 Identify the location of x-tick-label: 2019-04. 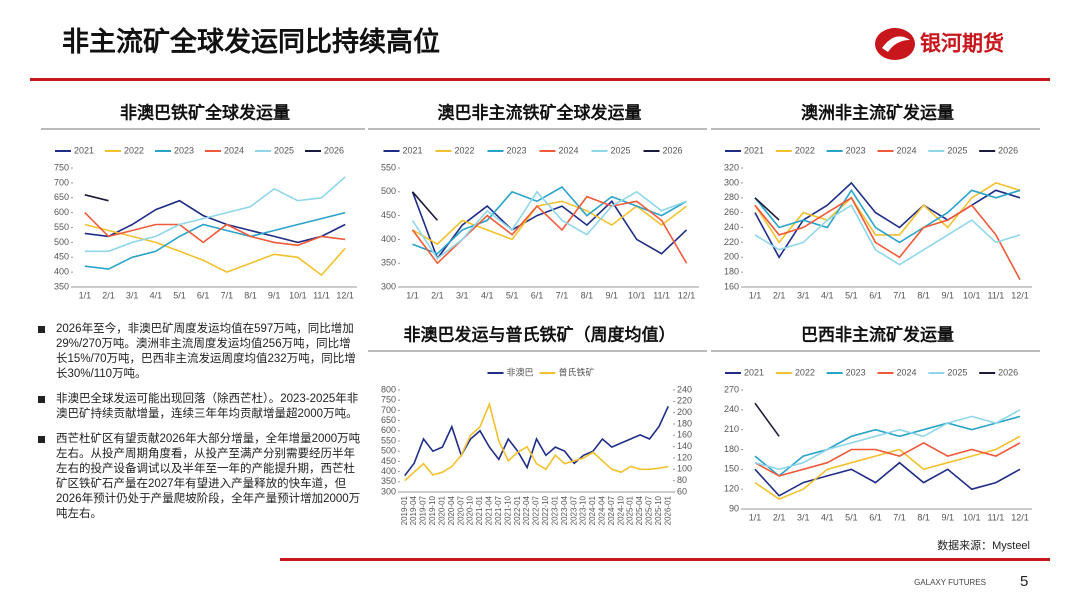
(413, 510).